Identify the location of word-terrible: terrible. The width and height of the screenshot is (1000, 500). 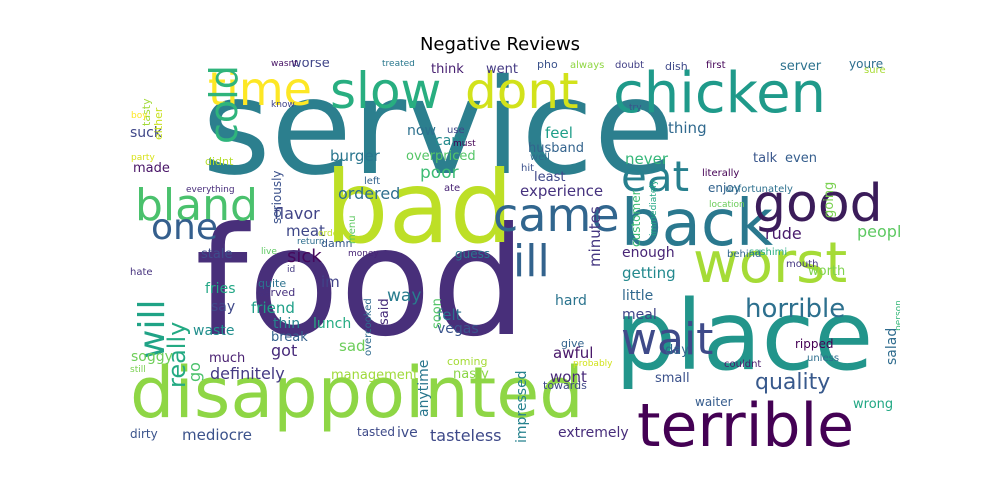
(746, 419).